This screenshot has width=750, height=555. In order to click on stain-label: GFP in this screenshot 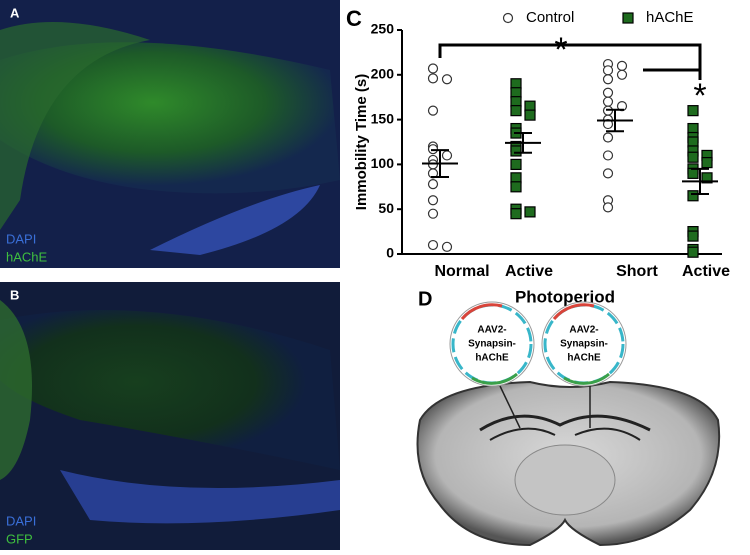, I will do `click(19, 538)`.